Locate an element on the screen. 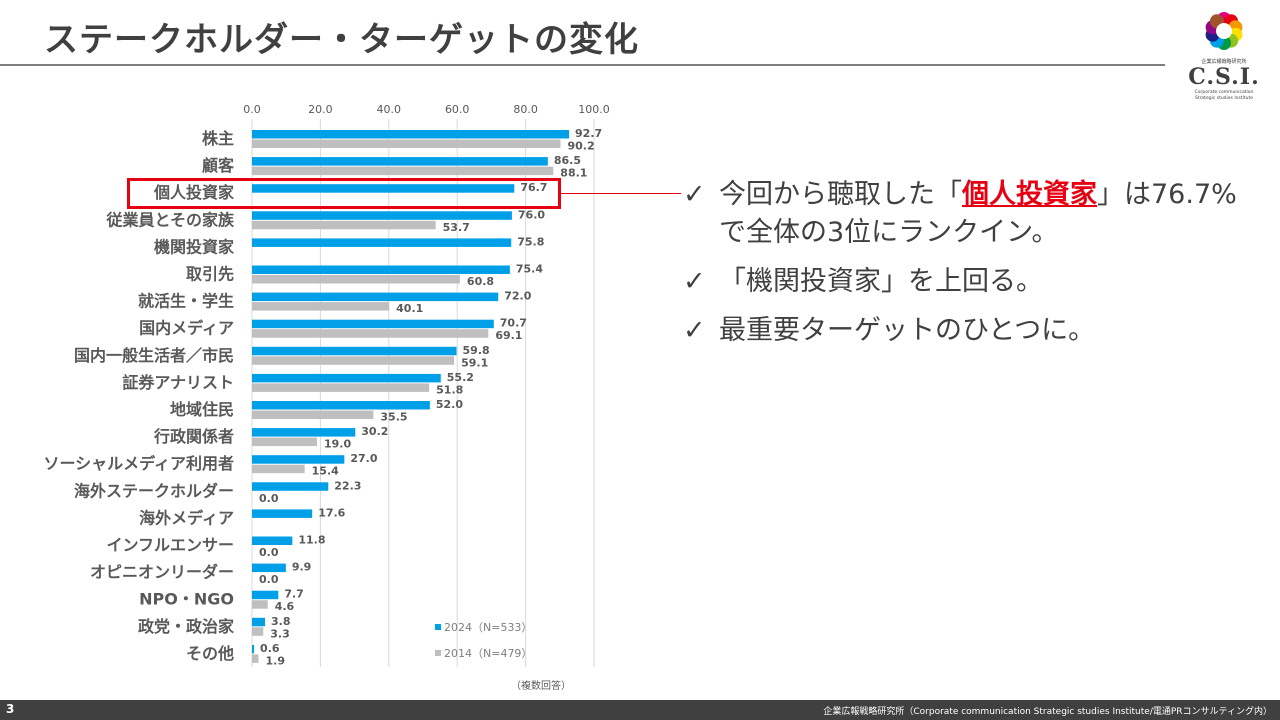 The image size is (1280, 720). data-label-2024: 9.9 is located at coordinates (302, 567).